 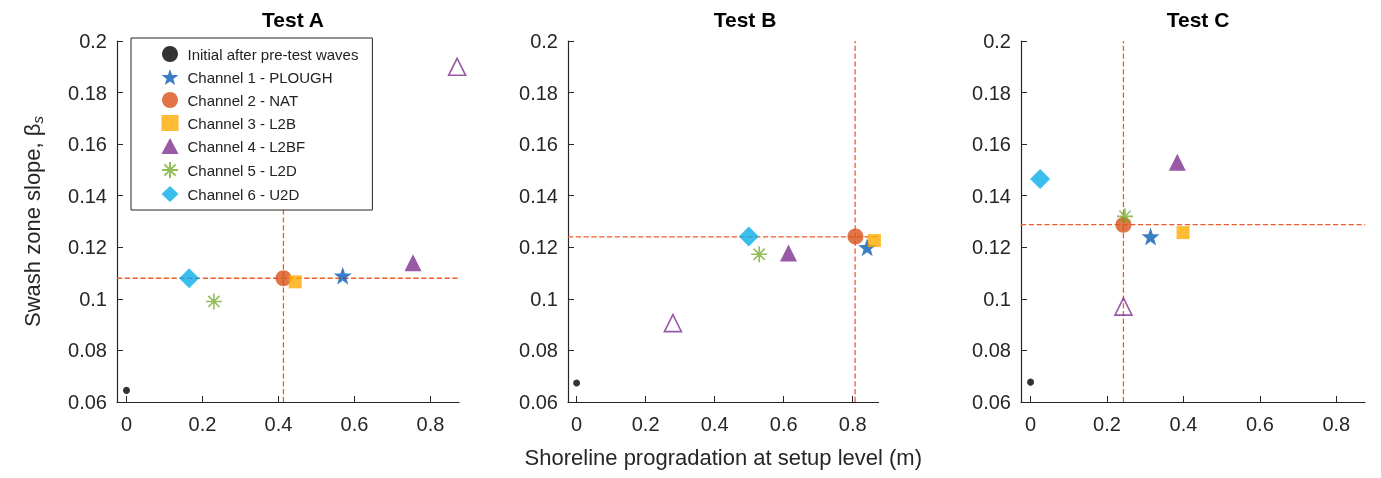 I want to click on legend-label: Channel 2 - NAT, so click(x=243, y=100).